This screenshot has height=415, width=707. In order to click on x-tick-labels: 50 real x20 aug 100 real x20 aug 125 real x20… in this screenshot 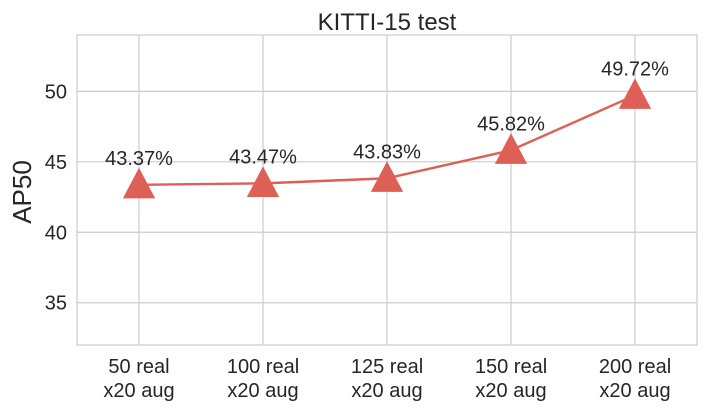, I will do `click(387, 379)`.